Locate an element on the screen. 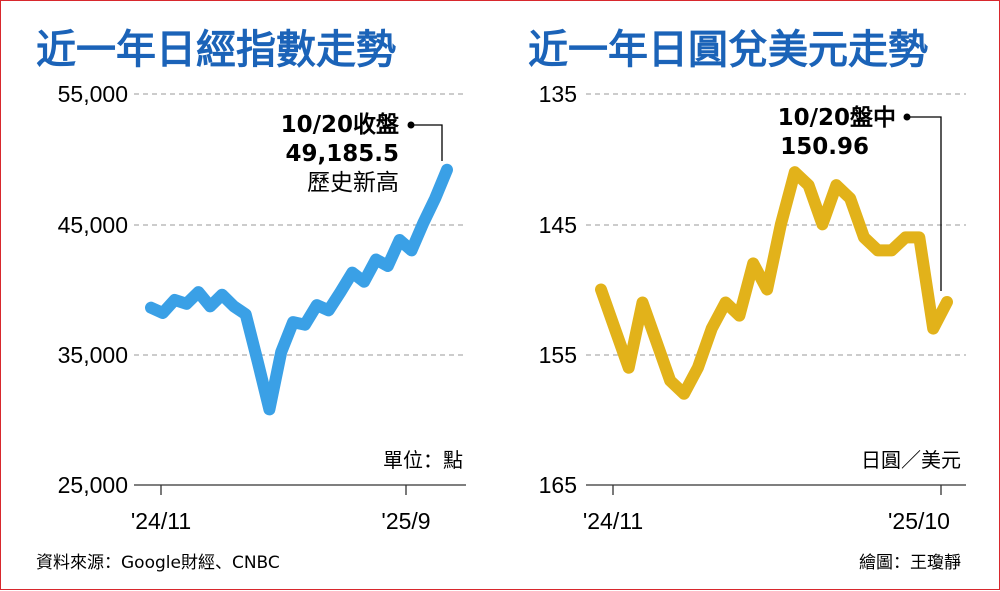  nikkei-annotation-date: 10/20收盤 is located at coordinates (340, 124).